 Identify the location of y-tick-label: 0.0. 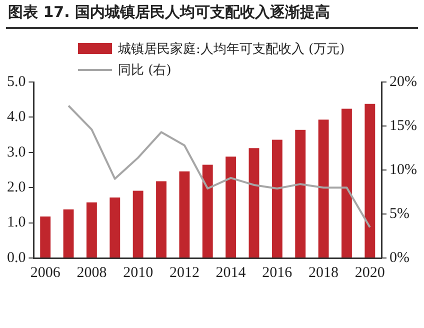
(16, 258).